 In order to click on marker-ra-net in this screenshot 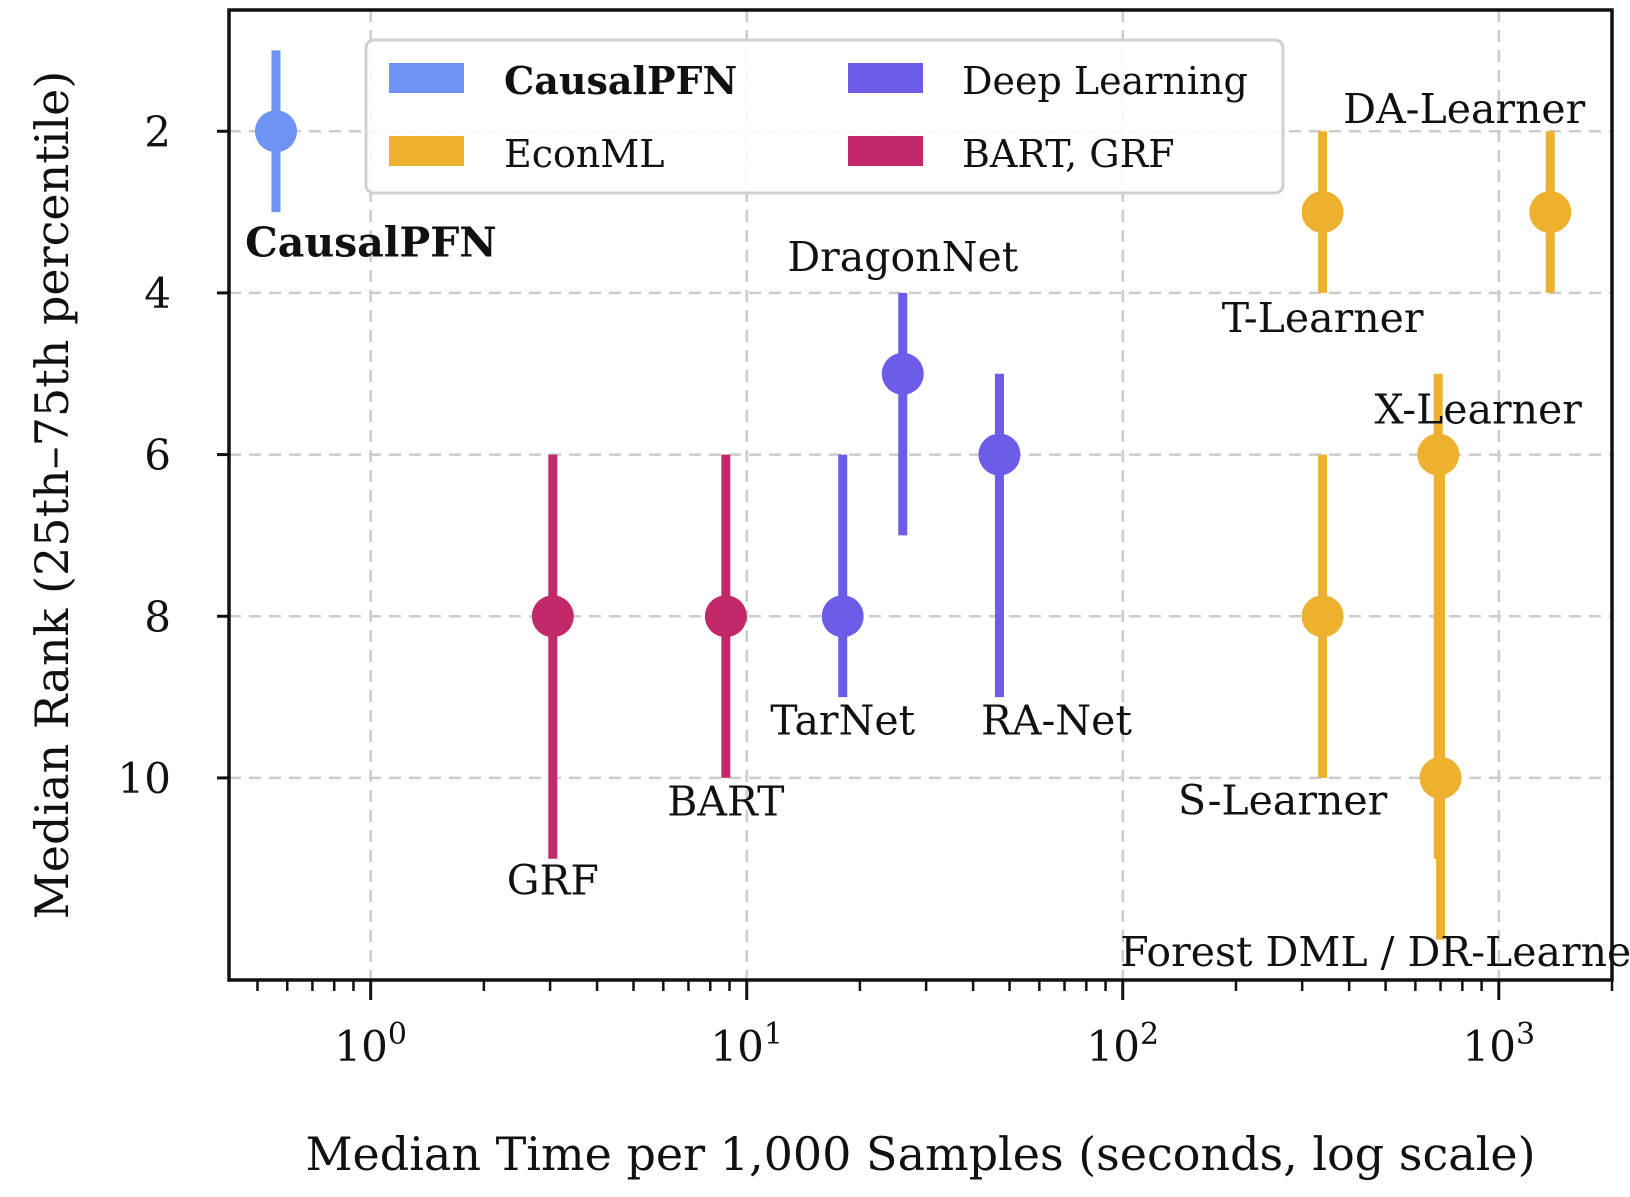, I will do `click(999, 454)`.